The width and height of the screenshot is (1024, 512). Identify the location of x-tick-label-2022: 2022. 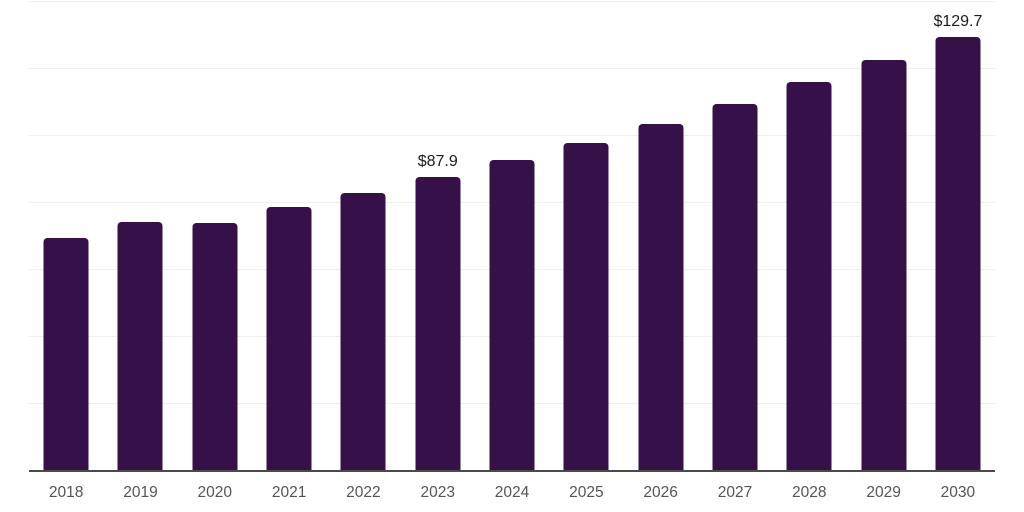
(363, 492).